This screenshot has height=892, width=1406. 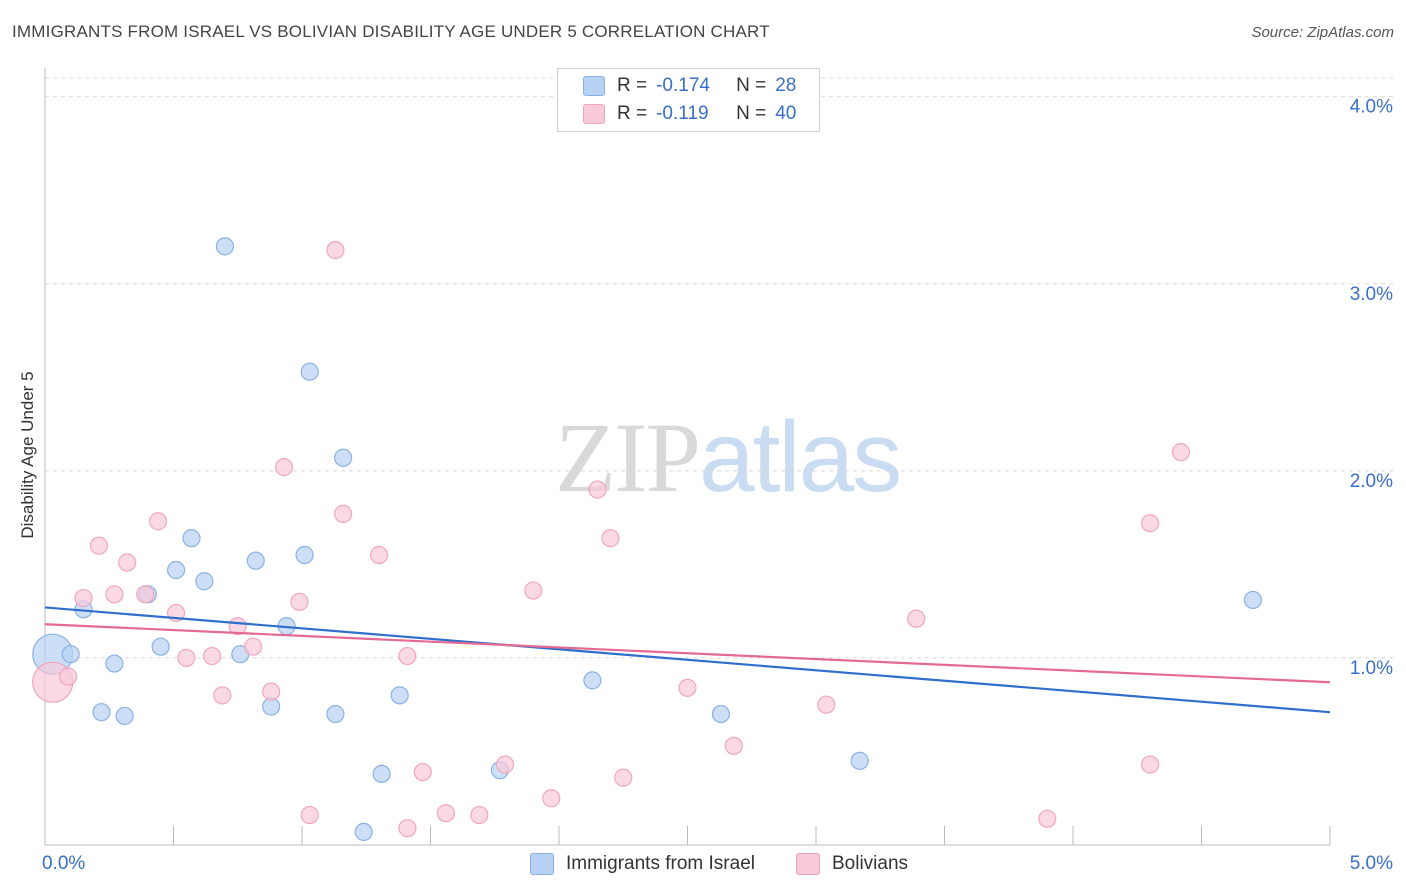 I want to click on legend-row-israel: R = -0.174 N = 28, so click(x=689, y=86).